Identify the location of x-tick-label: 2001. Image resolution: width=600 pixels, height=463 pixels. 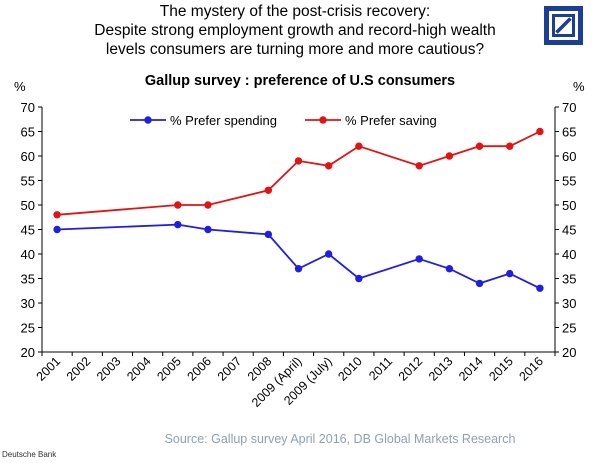
(49, 369).